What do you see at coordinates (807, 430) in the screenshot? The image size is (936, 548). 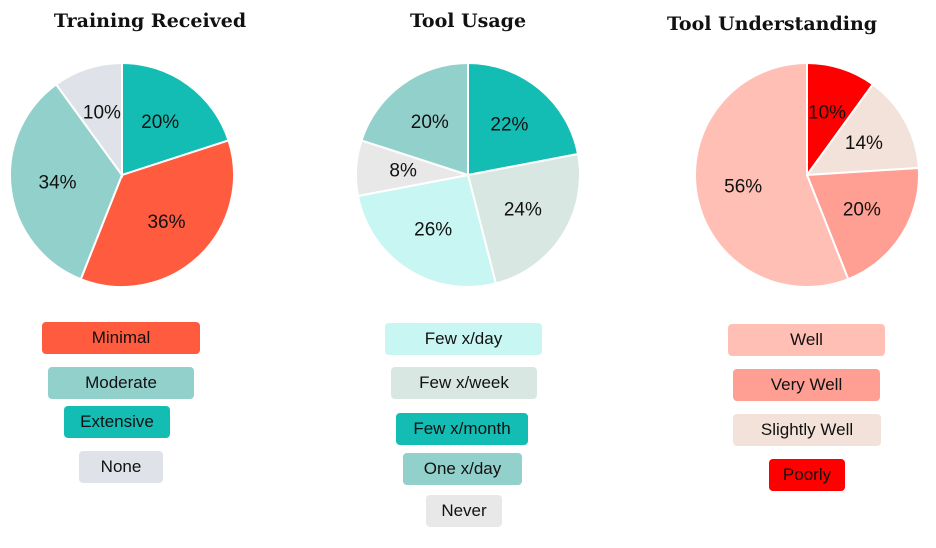 I see `legend-item-slightly-well: Slightly Well` at bounding box center [807, 430].